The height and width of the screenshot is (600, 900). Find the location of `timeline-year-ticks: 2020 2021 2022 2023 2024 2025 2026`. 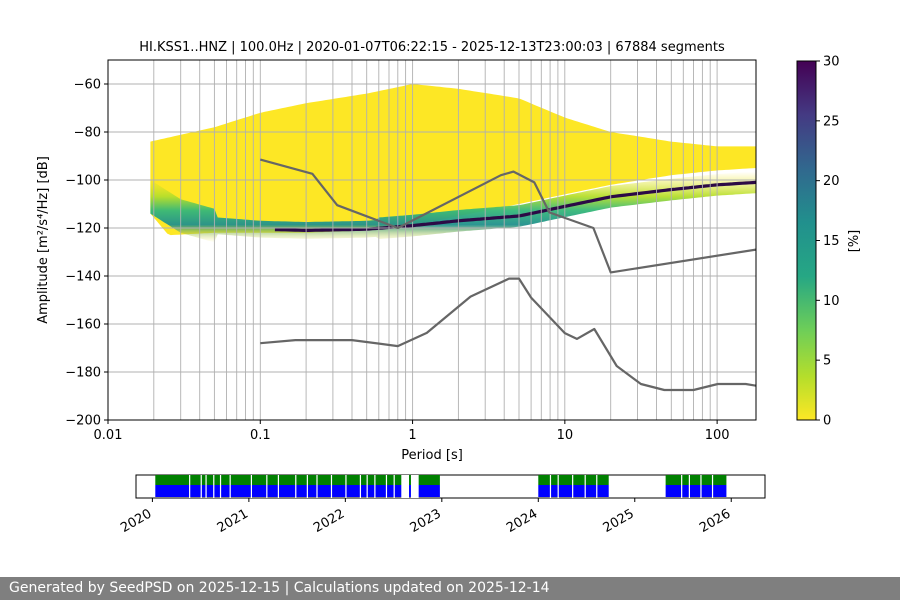

timeline-year-ticks: 2020 2021 2022 2023 2024 2025 2026 is located at coordinates (425, 517).